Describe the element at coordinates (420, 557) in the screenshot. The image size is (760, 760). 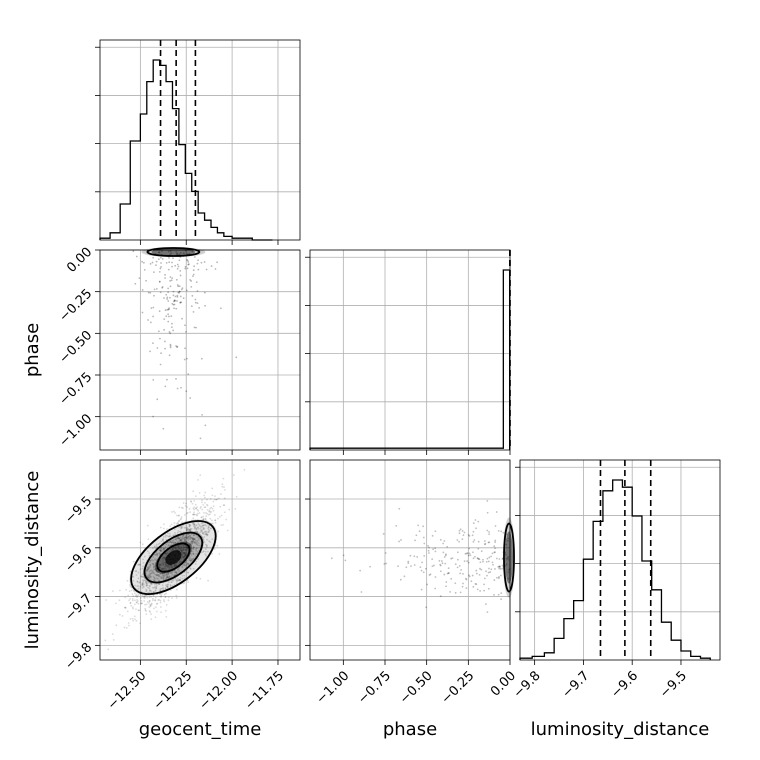
I see `scatter-points-luminosity_distance-vs-phase` at that location.